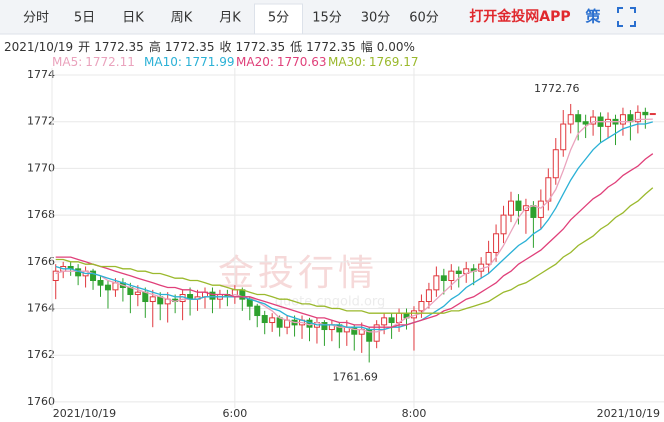  What do you see at coordinates (519, 16) in the screenshot?
I see `app-button: 打开金投网APP` at bounding box center [519, 16].